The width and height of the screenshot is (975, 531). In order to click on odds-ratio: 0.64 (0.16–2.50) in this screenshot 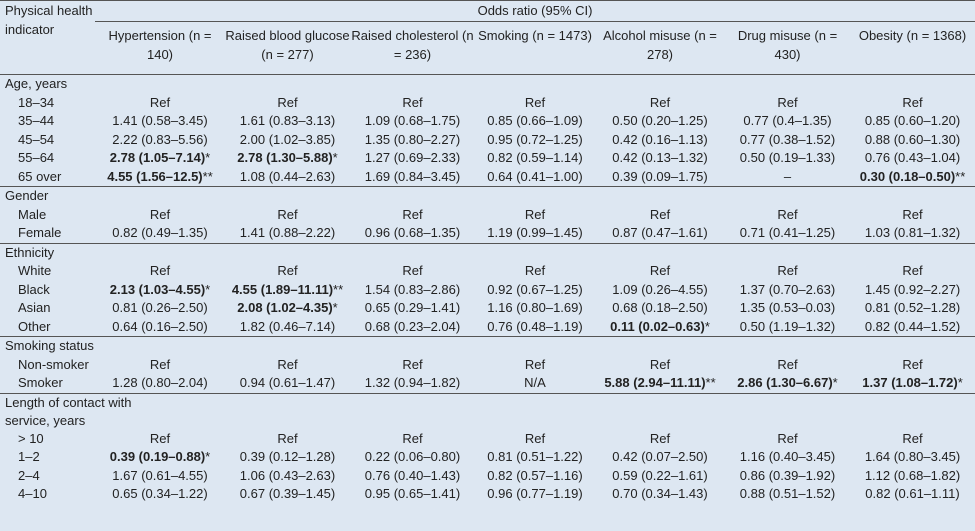, I will do `click(160, 326)`.